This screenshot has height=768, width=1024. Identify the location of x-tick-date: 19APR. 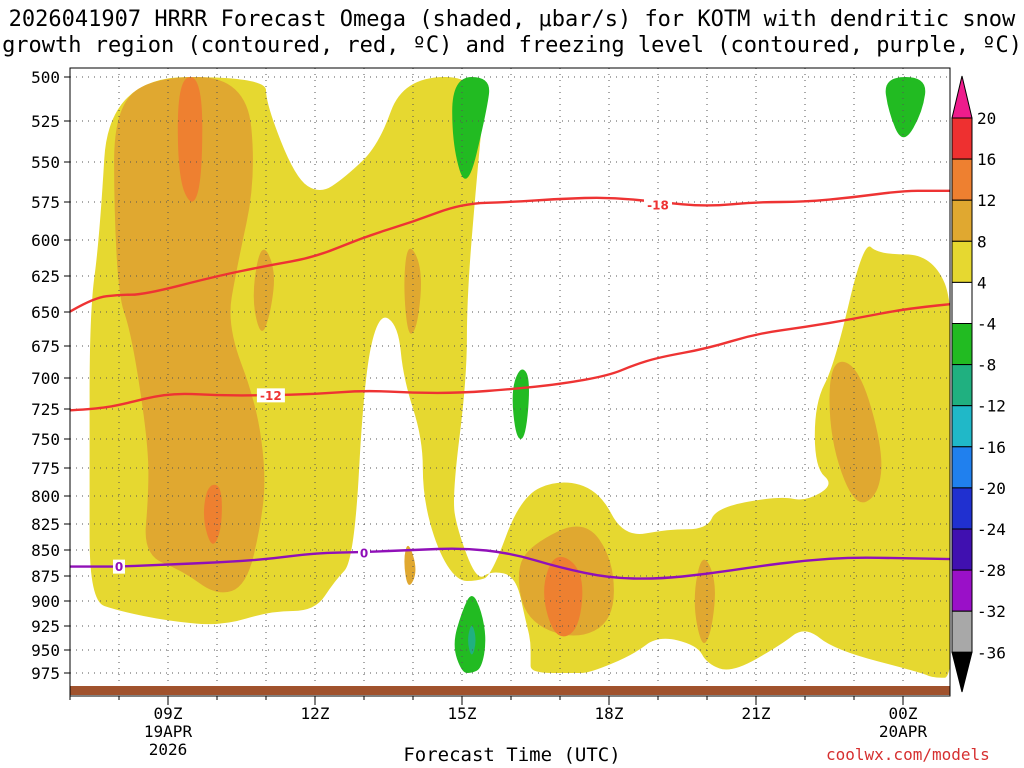
(168, 731).